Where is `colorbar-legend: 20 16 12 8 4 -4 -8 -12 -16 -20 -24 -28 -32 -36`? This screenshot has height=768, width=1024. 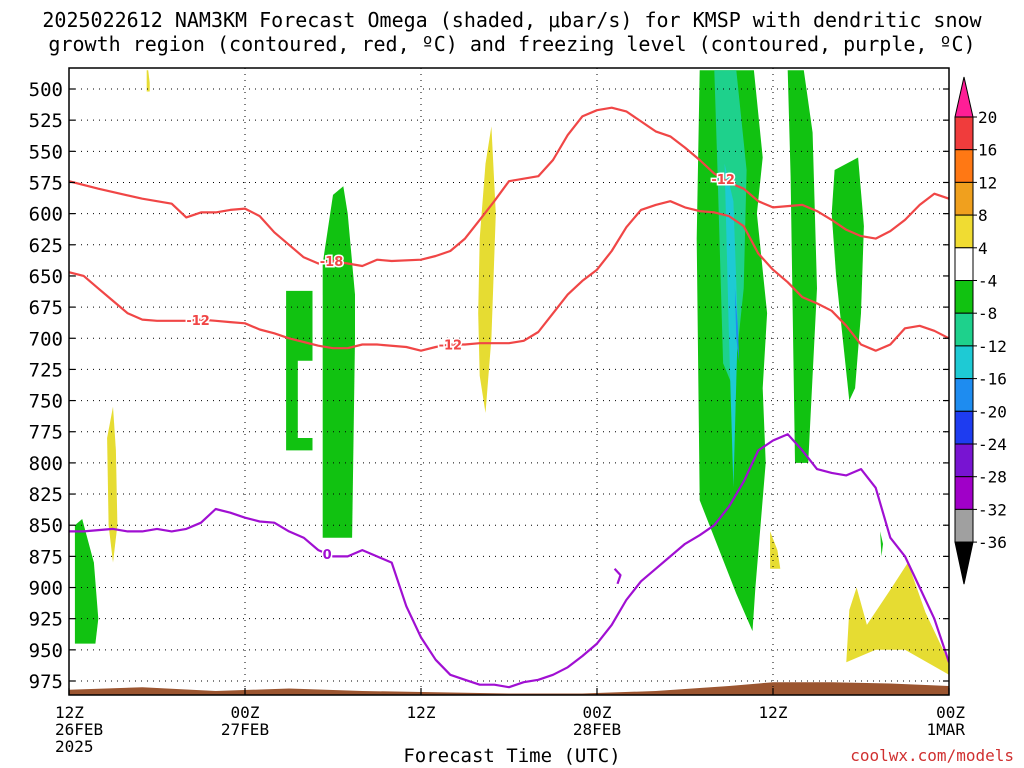
colorbar-legend: 20 16 12 8 4 -4 -8 -12 -16 -20 -24 -28 -32 -36 is located at coordinates (980, 330).